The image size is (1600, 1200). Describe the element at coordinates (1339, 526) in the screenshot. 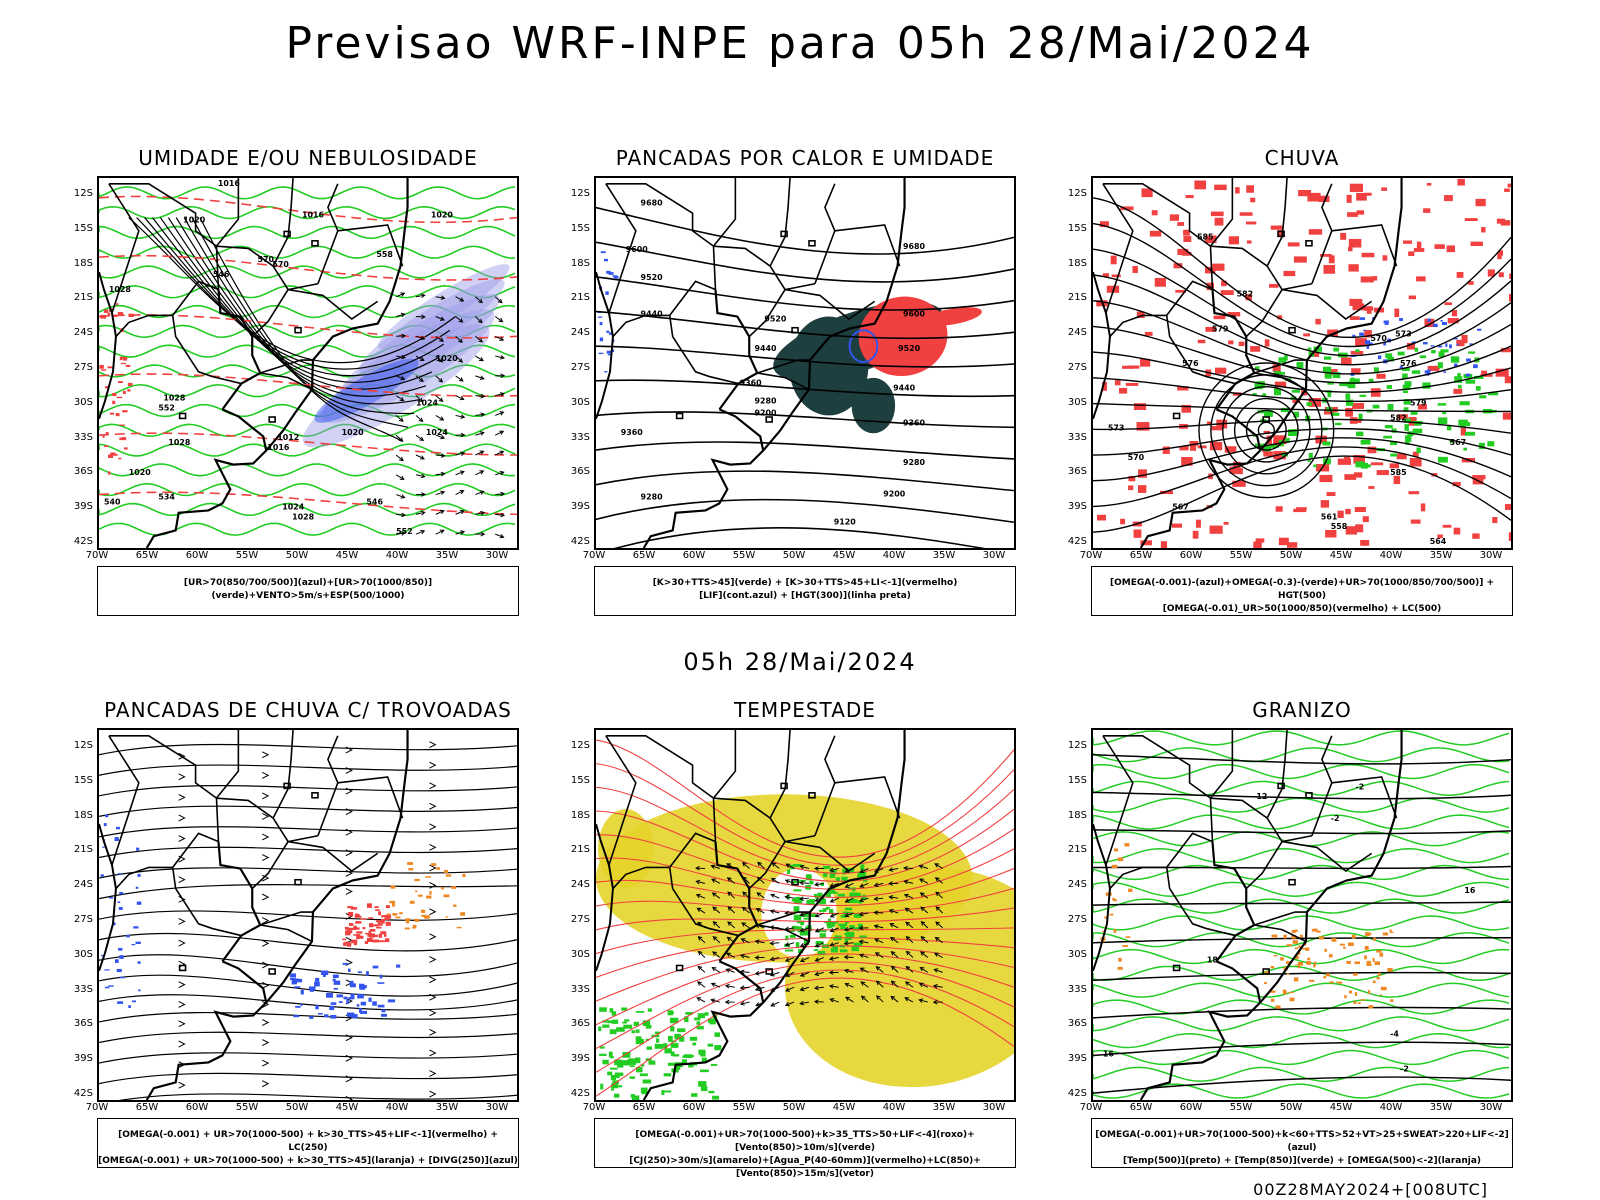

I see `contour-label: 558` at that location.